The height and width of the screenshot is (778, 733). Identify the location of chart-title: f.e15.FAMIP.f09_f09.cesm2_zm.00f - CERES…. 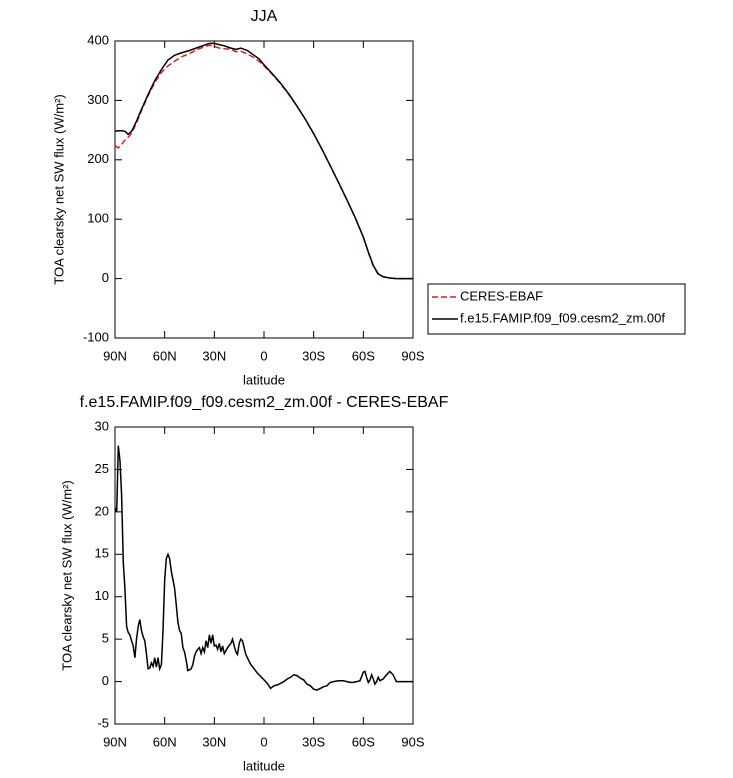
(264, 402).